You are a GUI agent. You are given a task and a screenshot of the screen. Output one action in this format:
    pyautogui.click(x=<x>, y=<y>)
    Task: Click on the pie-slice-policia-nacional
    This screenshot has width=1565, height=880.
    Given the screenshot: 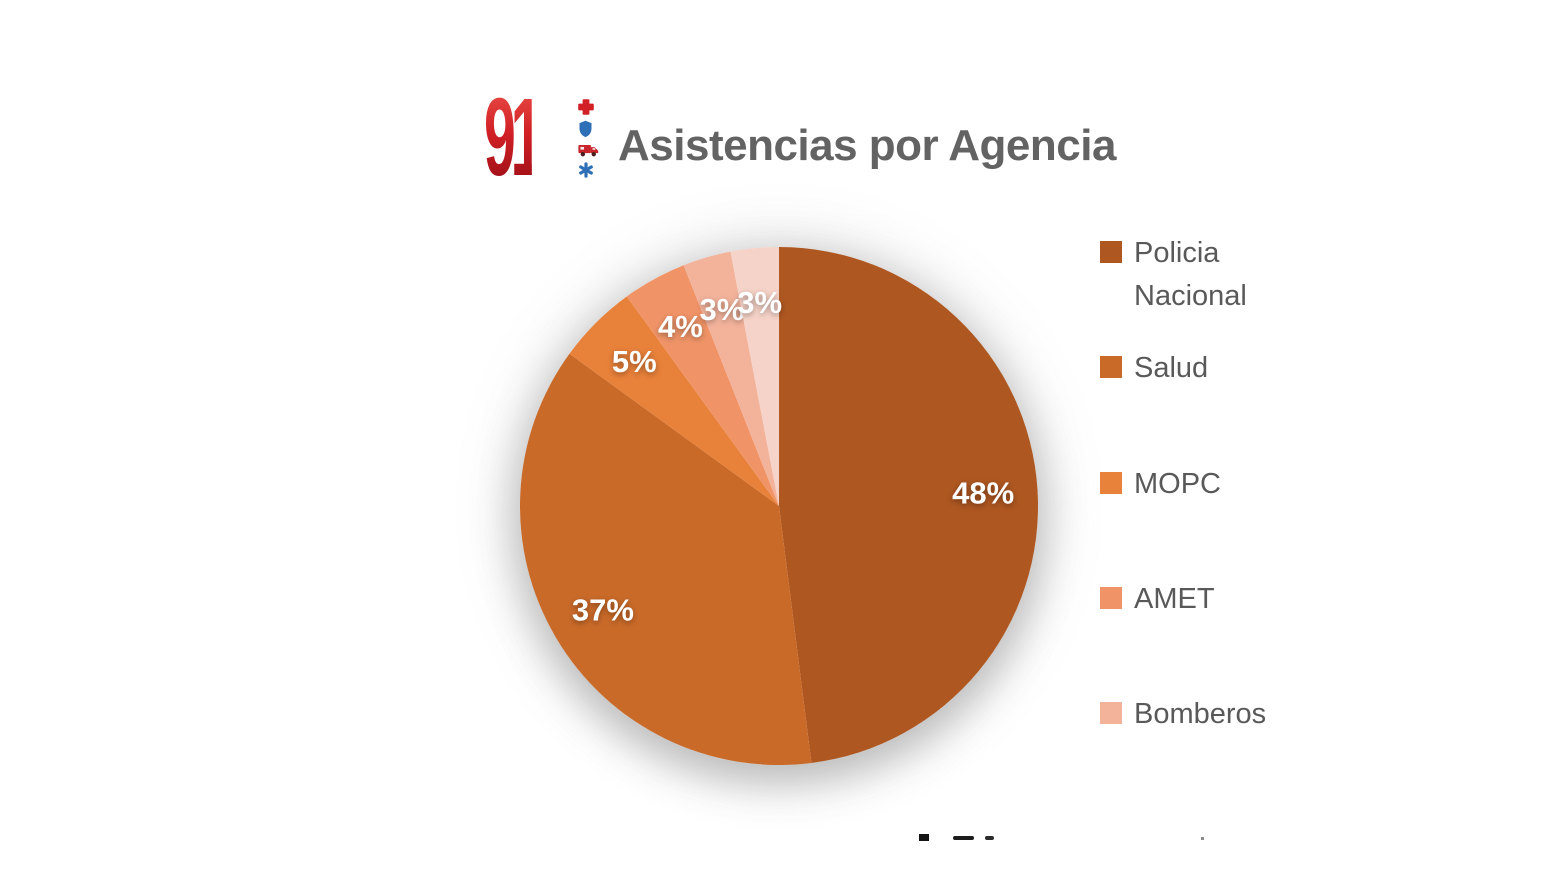 What is the action you would take?
    pyautogui.click(x=908, y=505)
    